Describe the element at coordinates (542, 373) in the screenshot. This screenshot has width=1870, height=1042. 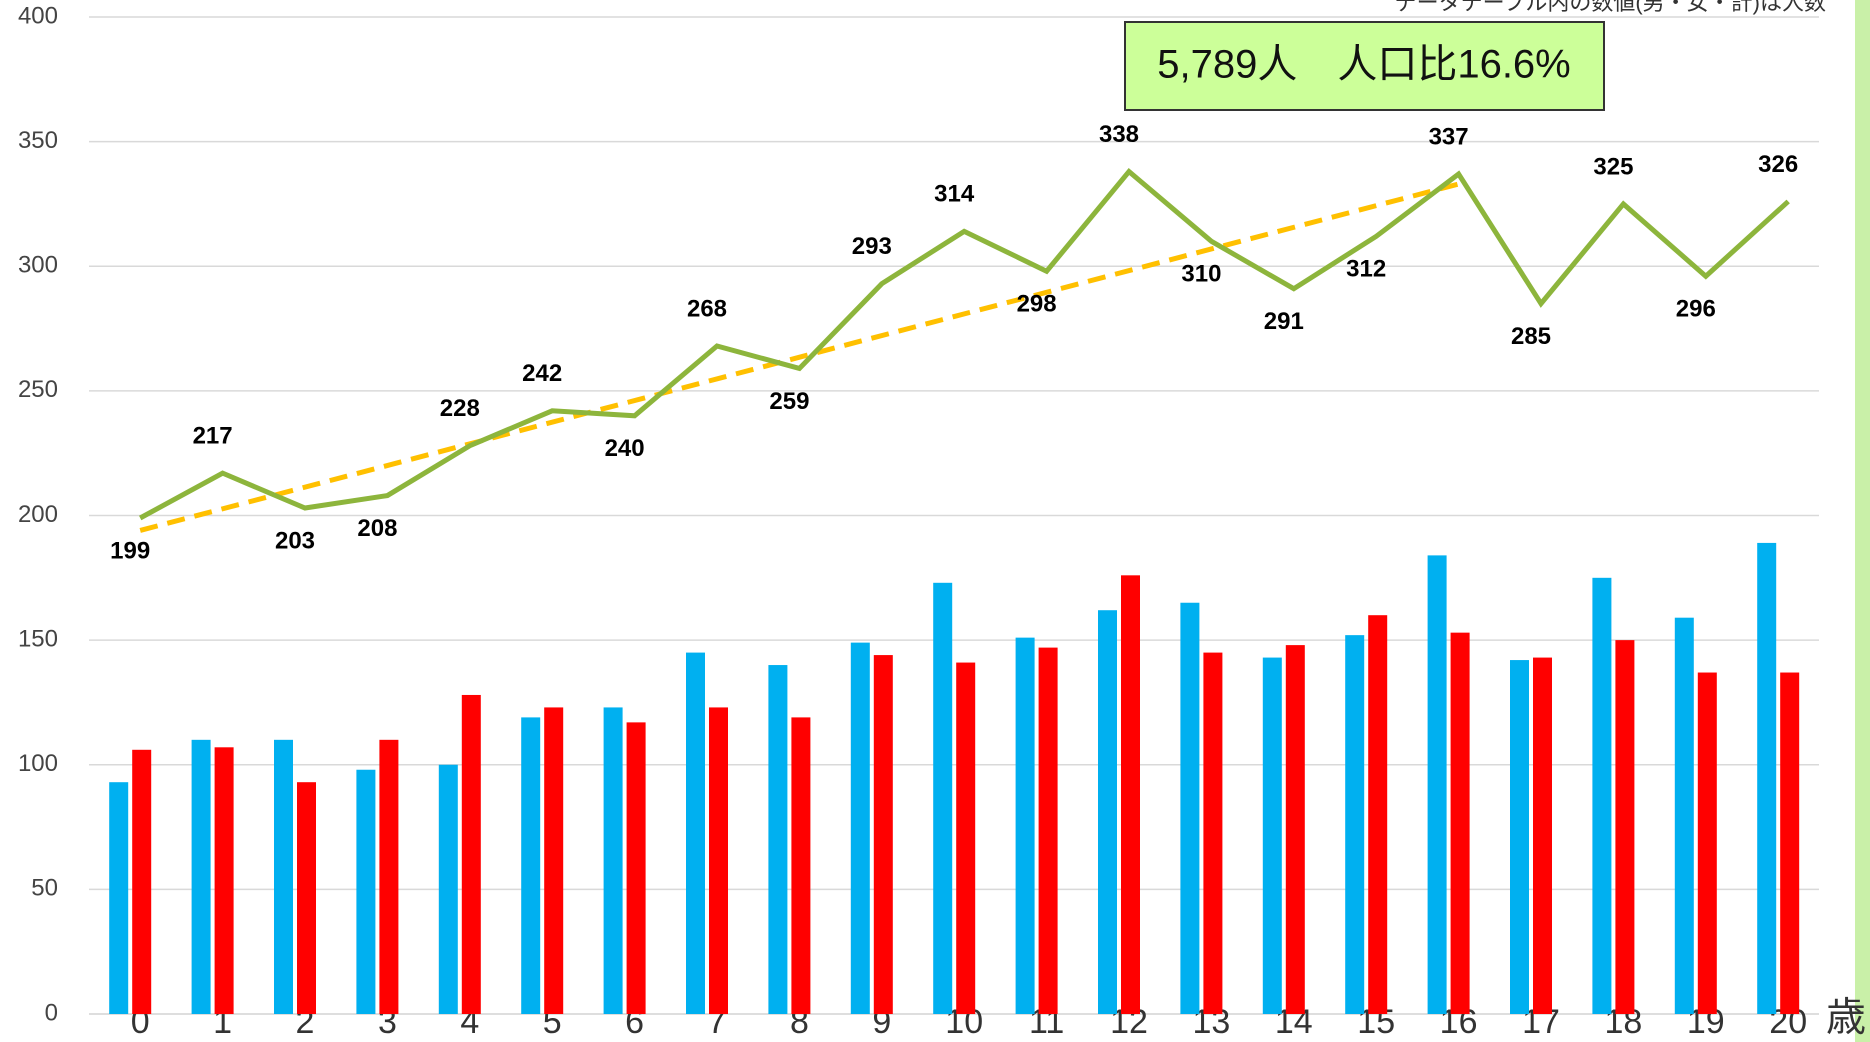
I see `data-label: 242` at that location.